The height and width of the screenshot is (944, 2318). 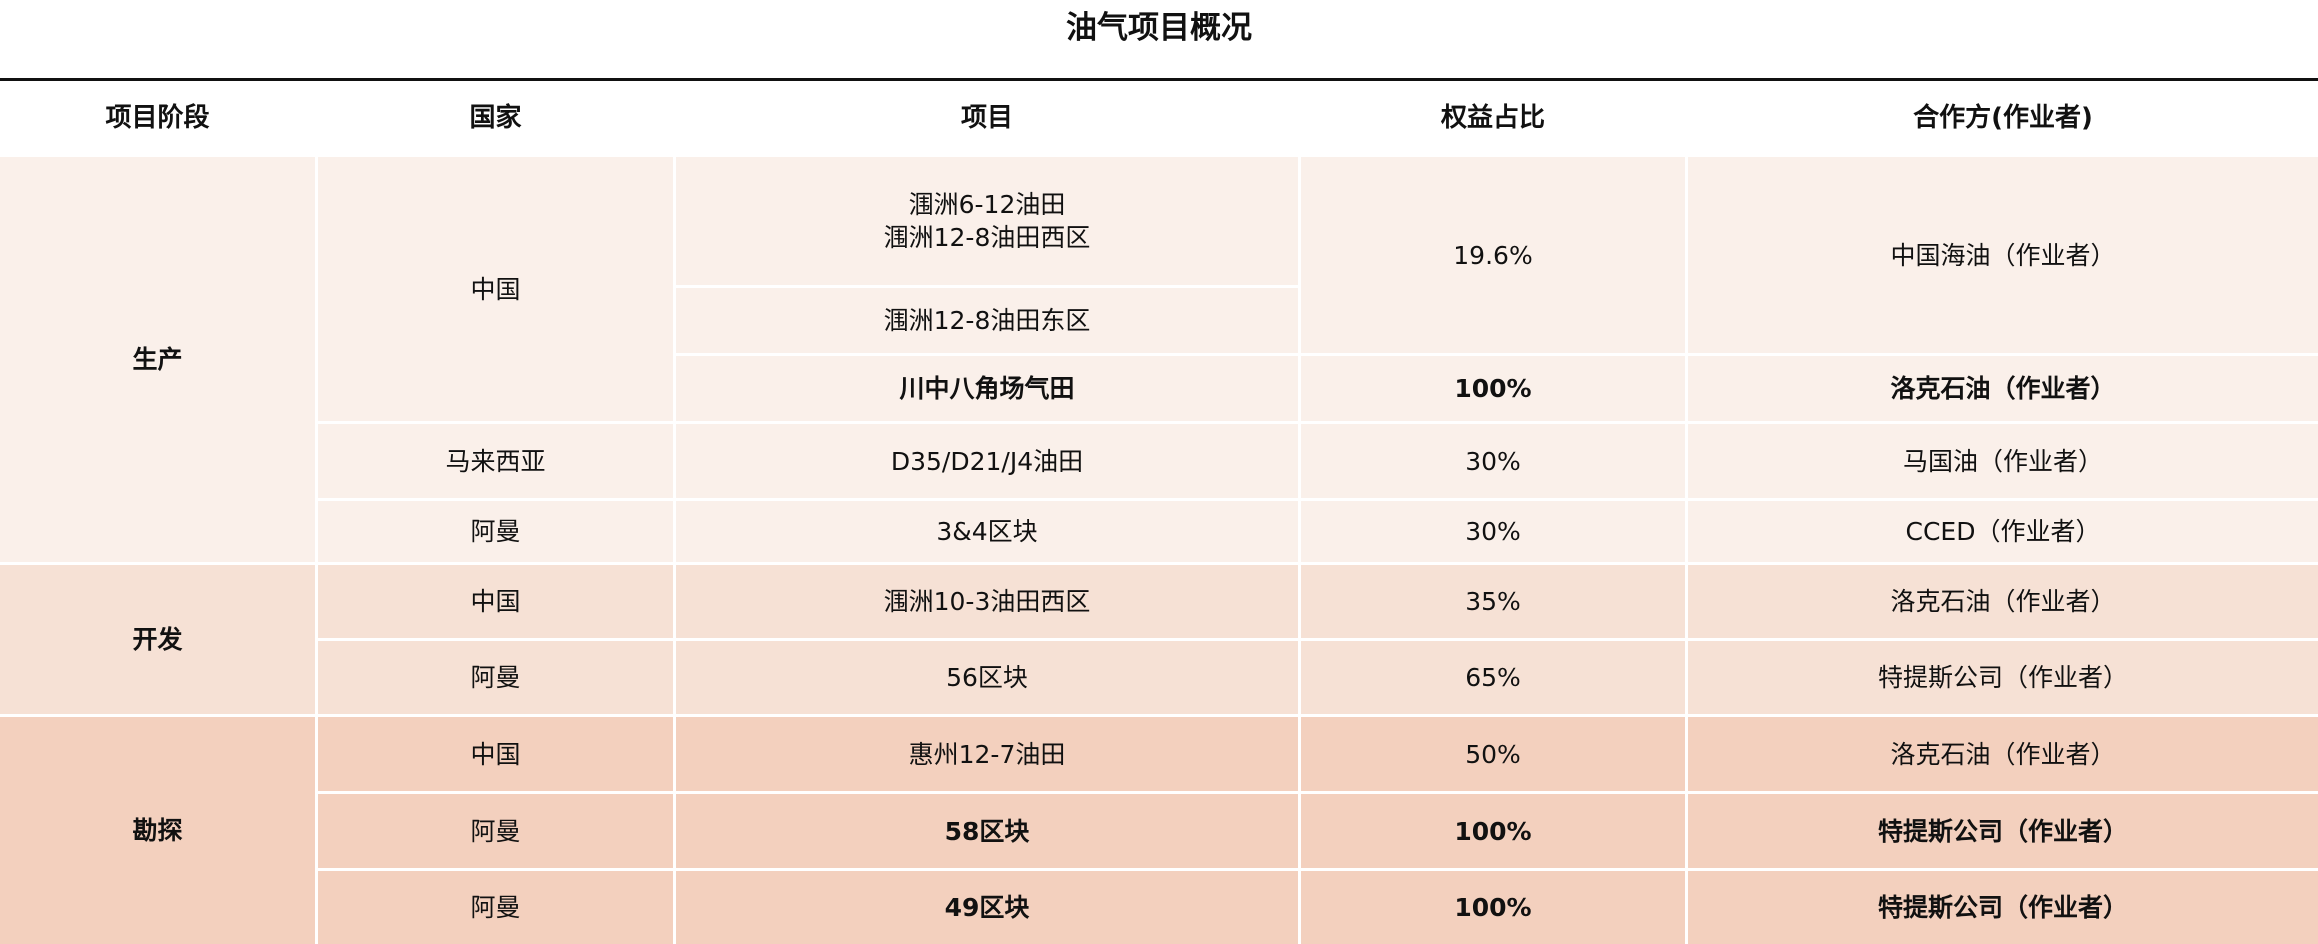 I want to click on page-title: 油气项目概况, so click(x=1159, y=28).